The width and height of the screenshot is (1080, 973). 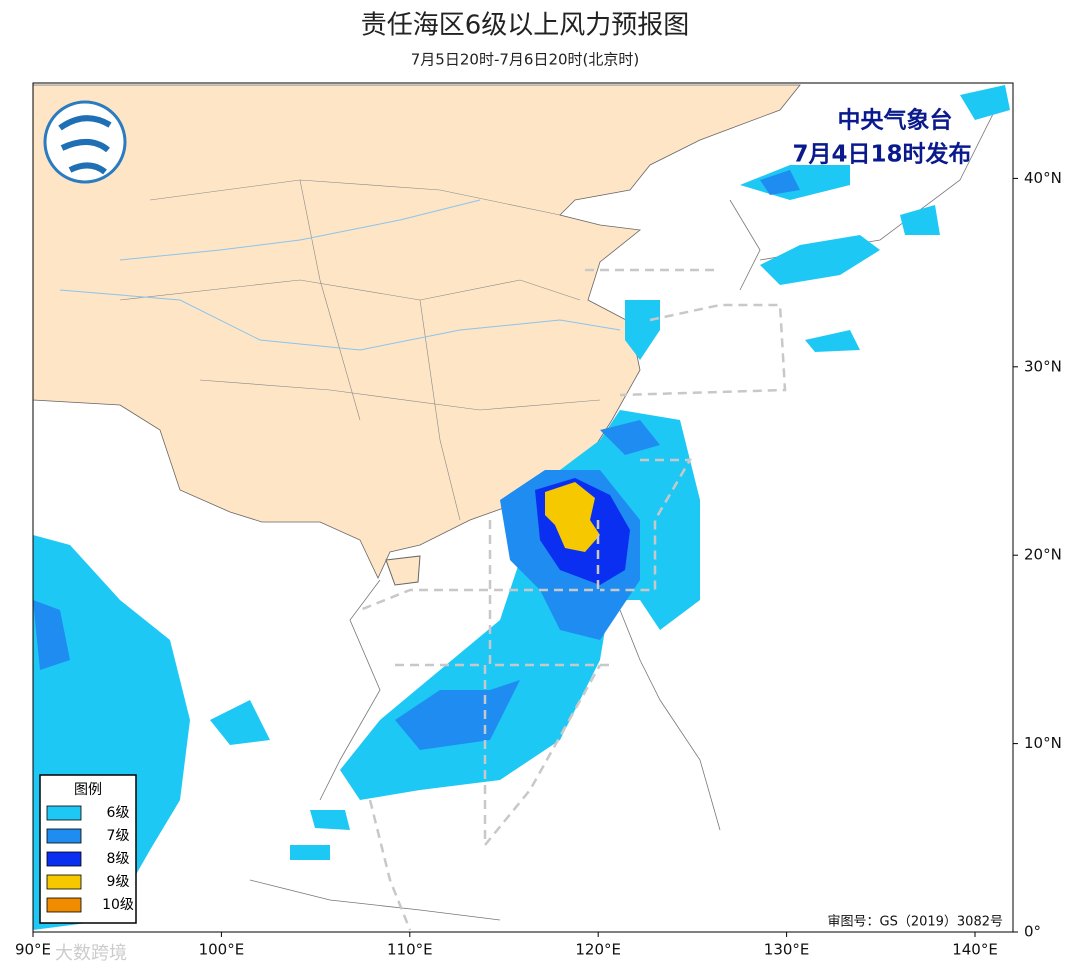 I want to click on legend-label: 7级, so click(x=118, y=836).